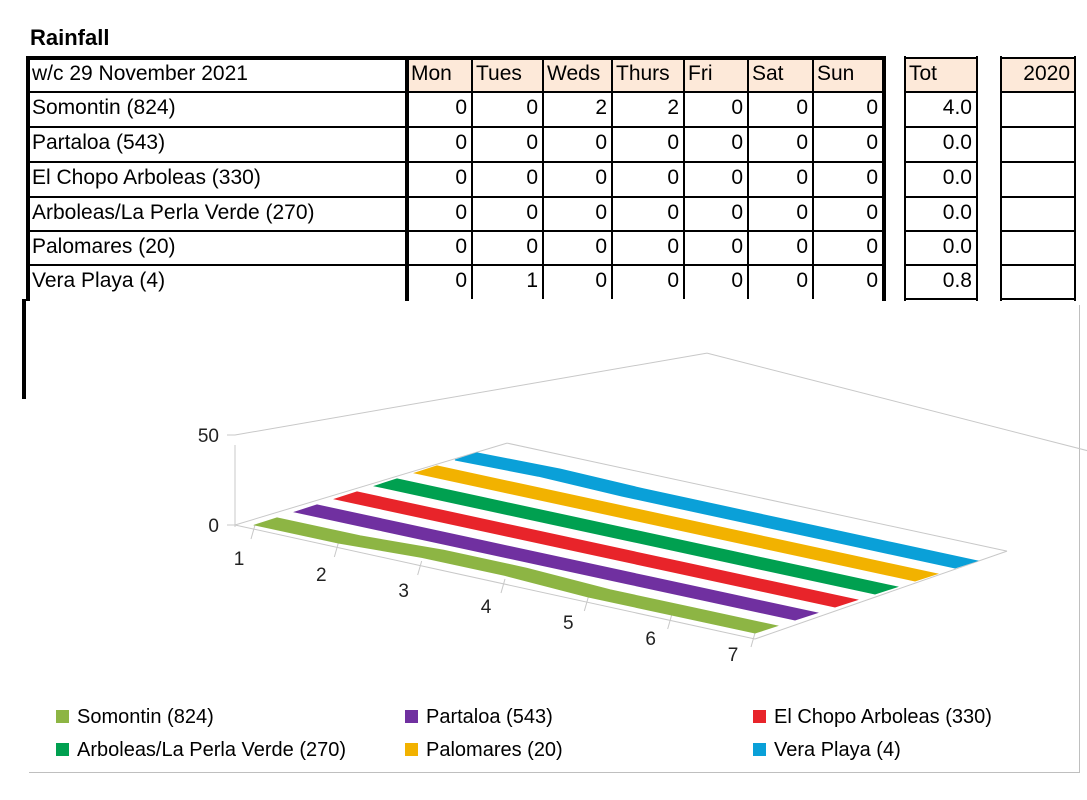 The width and height of the screenshot is (1087, 800). What do you see at coordinates (494, 750) in the screenshot?
I see `legend-label: Palomares (20)` at bounding box center [494, 750].